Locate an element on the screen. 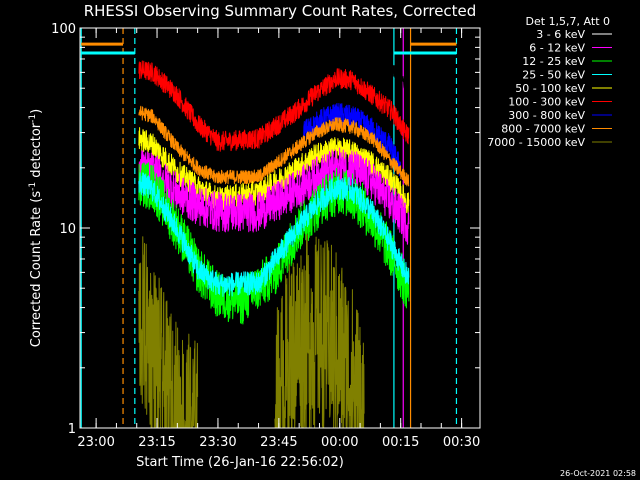 Image resolution: width=640 pixels, height=480 pixels. x-tick-label: 23:30 is located at coordinates (217, 442).